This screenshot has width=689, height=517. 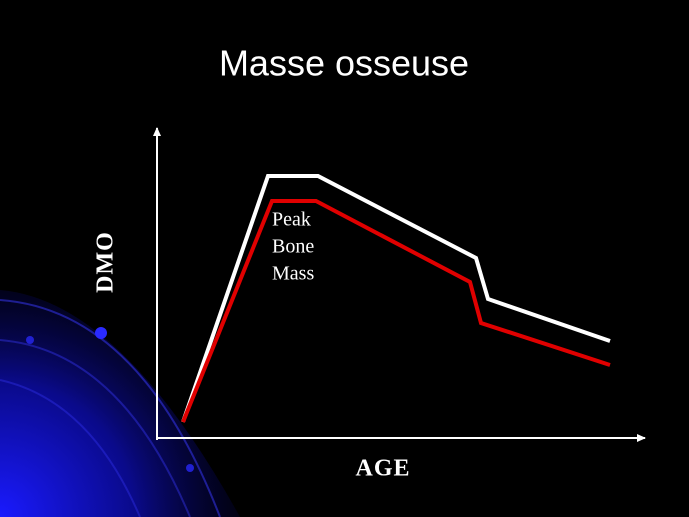 I want to click on annotation-line: Mass, so click(x=293, y=274).